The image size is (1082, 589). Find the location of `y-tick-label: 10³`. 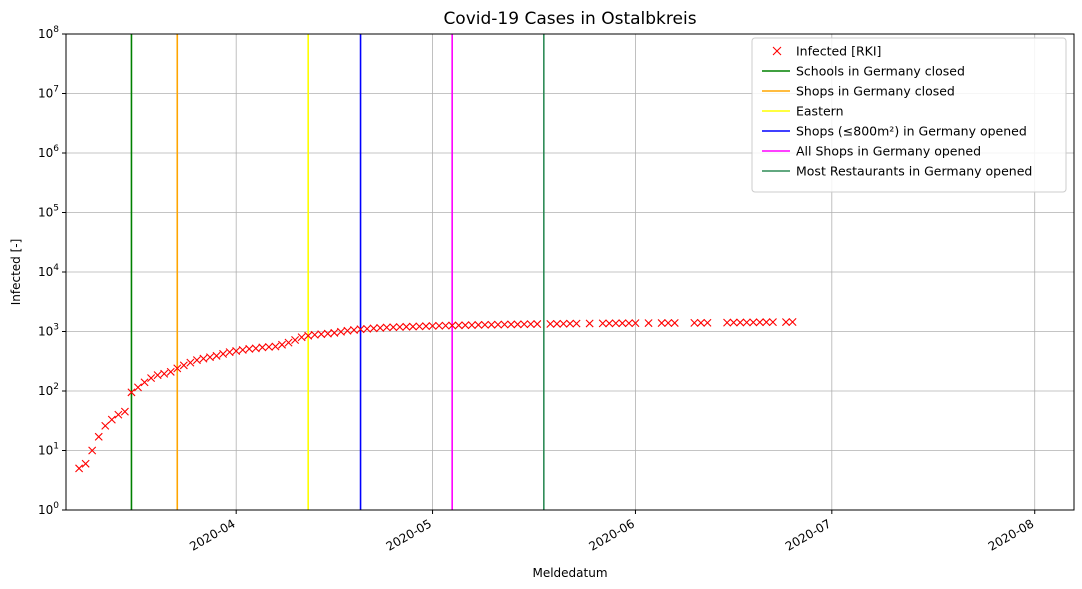

y-tick-label: 10³ is located at coordinates (48, 331).